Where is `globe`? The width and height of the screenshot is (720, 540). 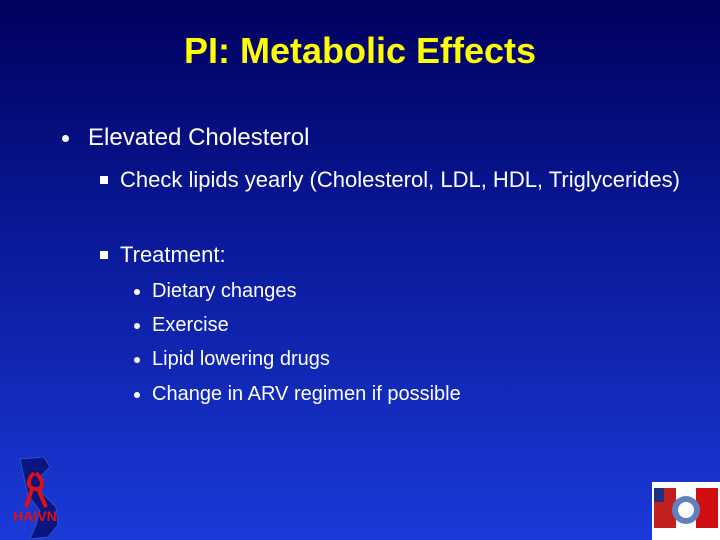 globe is located at coordinates (686, 510).